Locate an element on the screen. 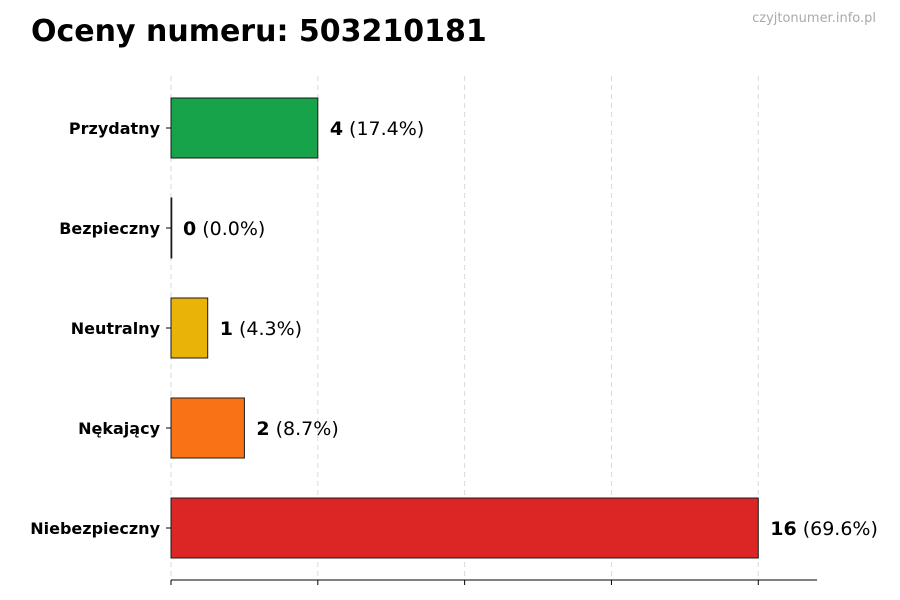 Image resolution: width=900 pixels, height=600 pixels. value-count-1: 0 is located at coordinates (189, 229).